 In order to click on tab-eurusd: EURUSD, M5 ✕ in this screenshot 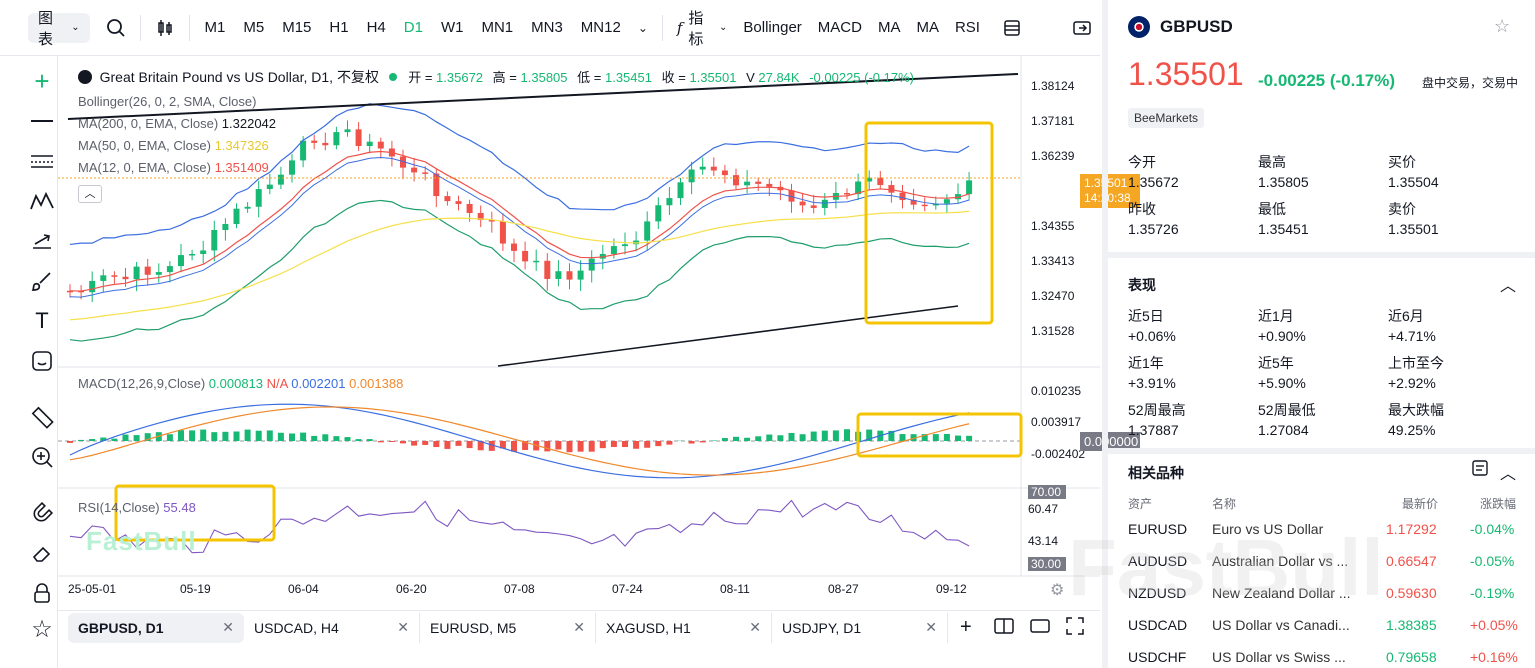, I will do `click(508, 627)`.